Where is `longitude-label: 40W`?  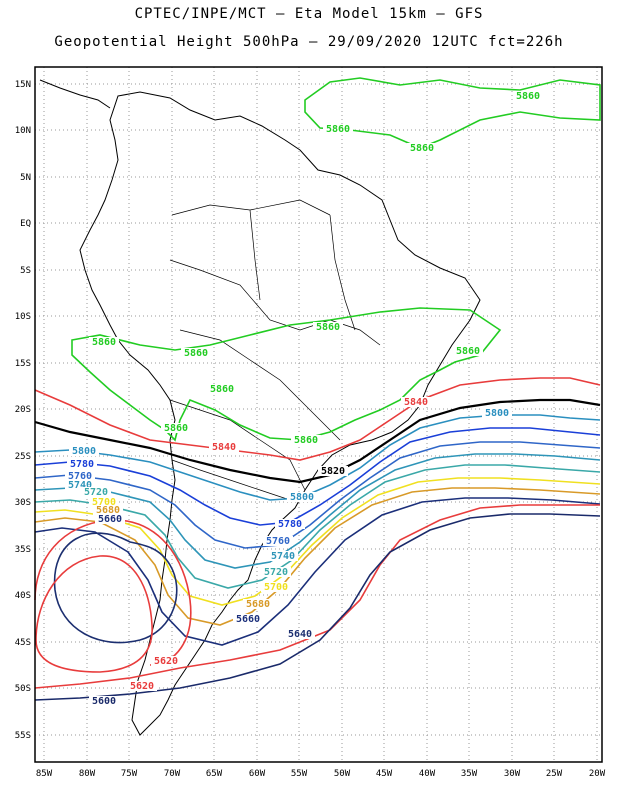
longitude-label: 40W is located at coordinates (427, 774).